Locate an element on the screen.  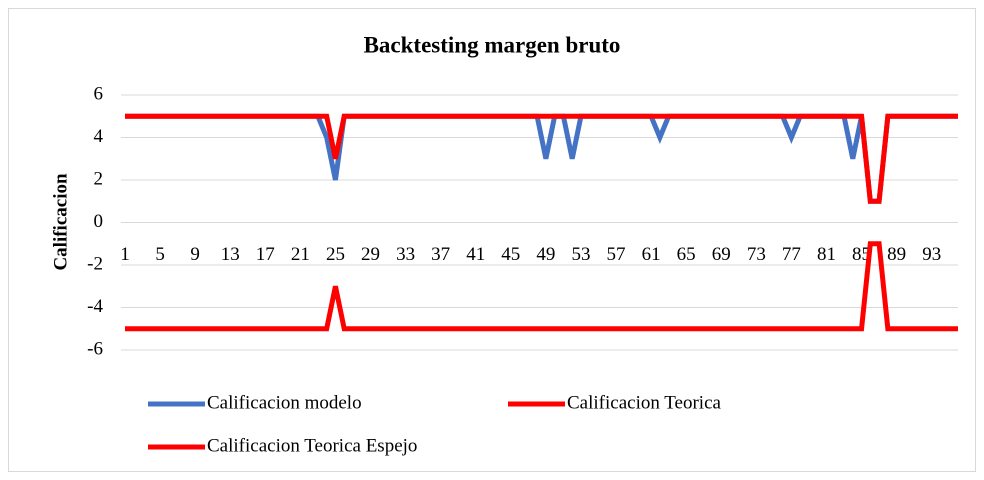
x-tick-label: 29 is located at coordinates (370, 254).